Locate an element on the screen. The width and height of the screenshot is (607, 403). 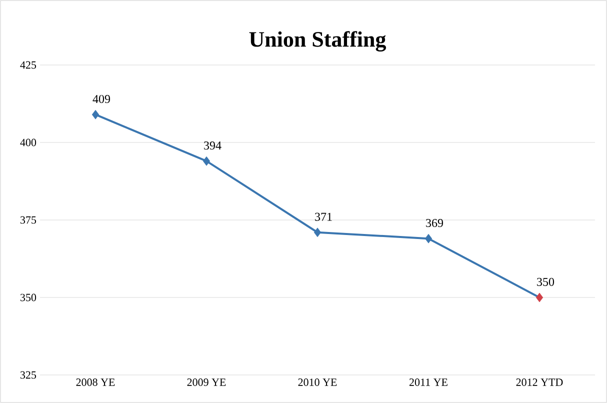
y-tick-label: 350 is located at coordinates (28, 298).